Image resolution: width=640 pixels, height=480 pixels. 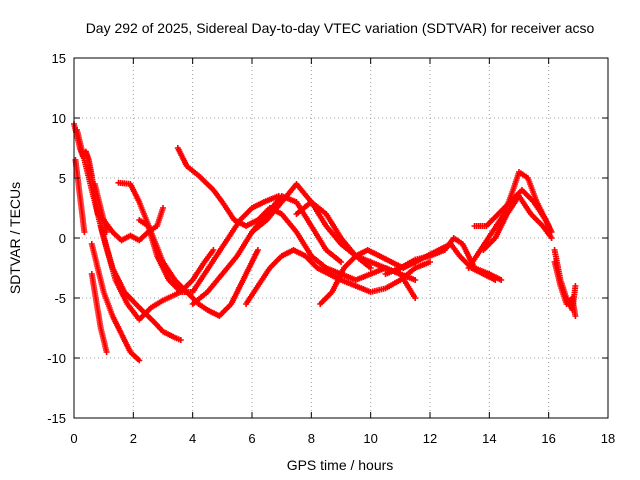 What do you see at coordinates (608, 438) in the screenshot?
I see `x-tick-label: 18` at bounding box center [608, 438].